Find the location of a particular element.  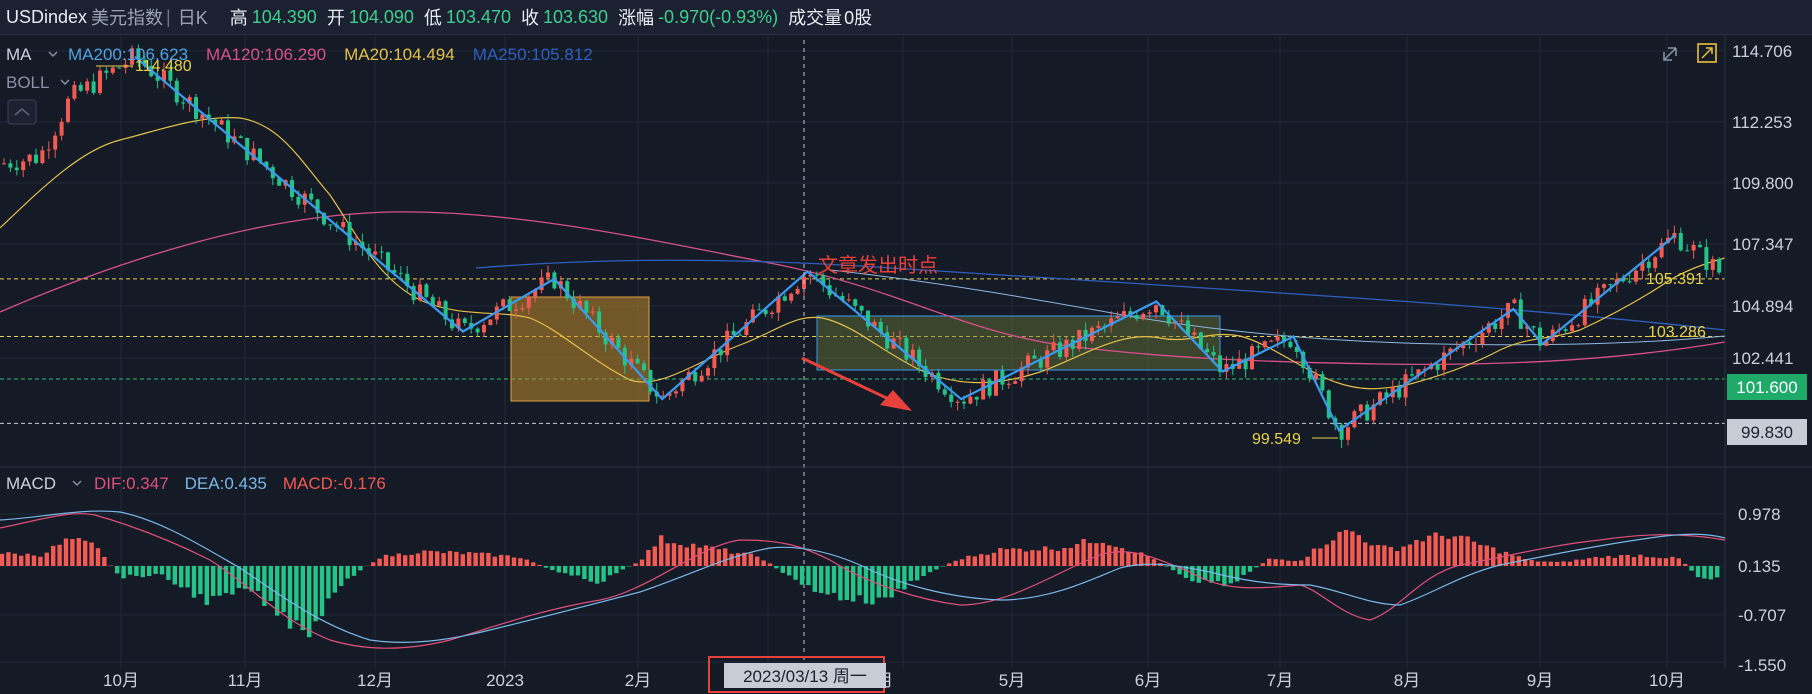

price-tick-label: 104.894 is located at coordinates (1762, 306).